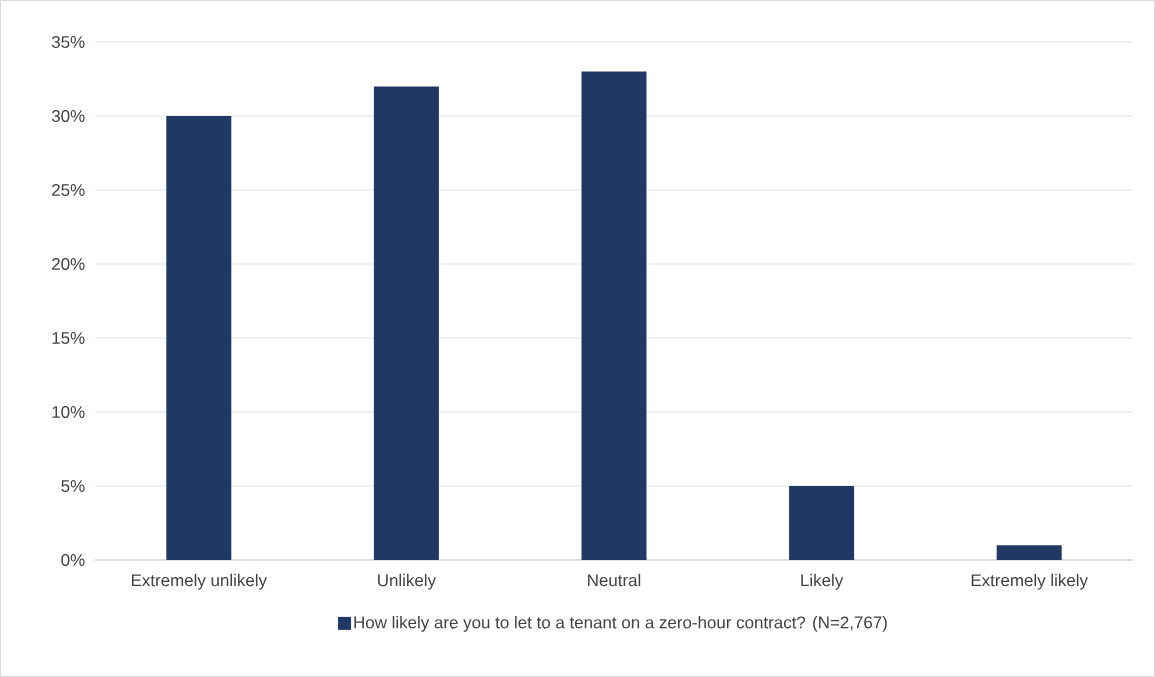  I want to click on y-tick-label: 10%, so click(68, 412).